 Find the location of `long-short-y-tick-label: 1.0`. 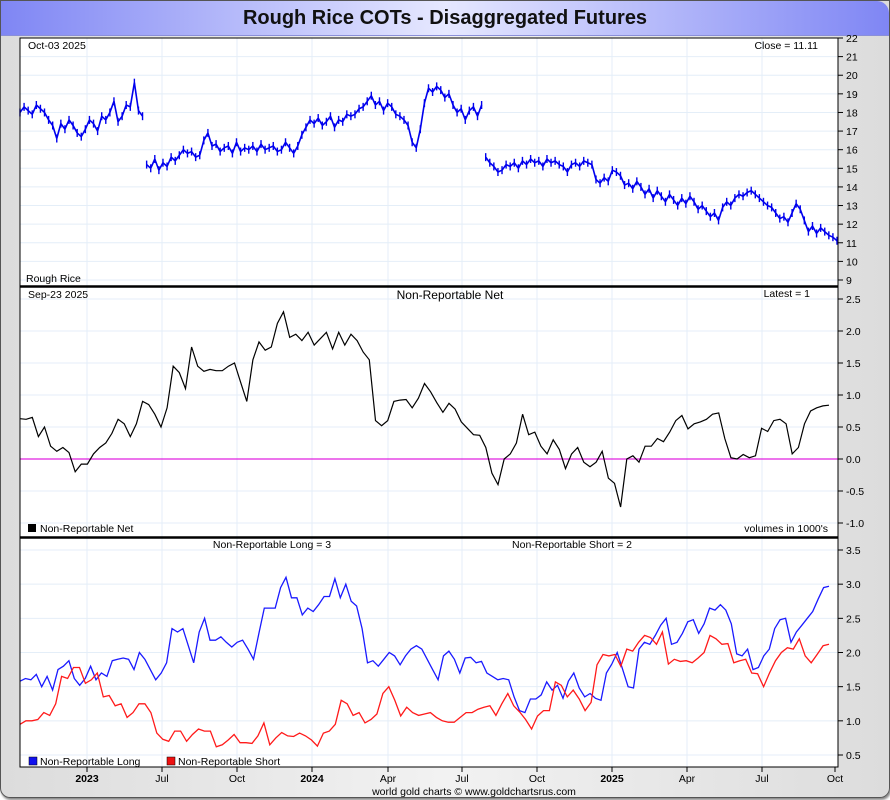

long-short-y-tick-label: 1.0 is located at coordinates (853, 722).